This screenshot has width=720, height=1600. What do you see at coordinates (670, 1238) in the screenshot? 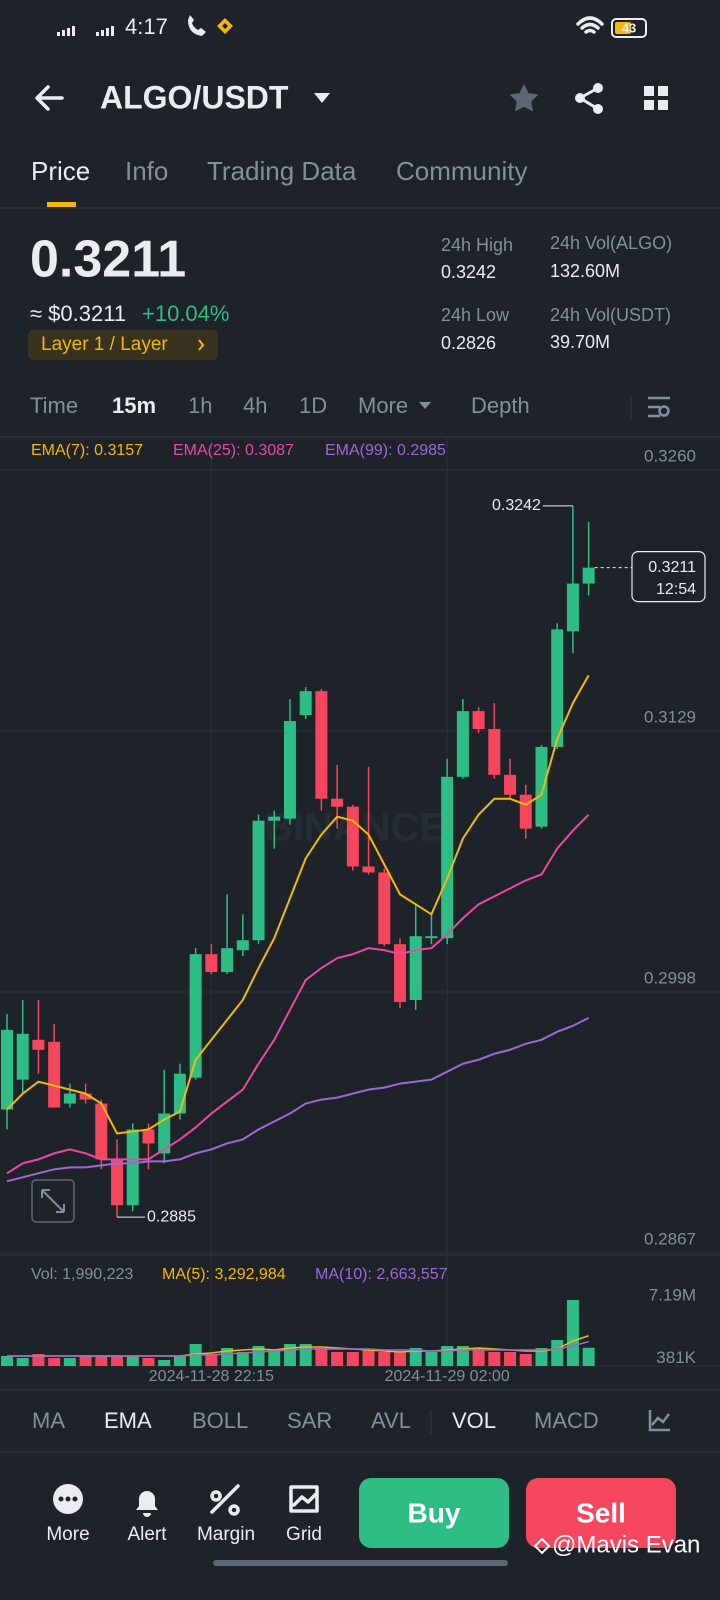
I see `y-tick-label: 0.2867` at bounding box center [670, 1238].